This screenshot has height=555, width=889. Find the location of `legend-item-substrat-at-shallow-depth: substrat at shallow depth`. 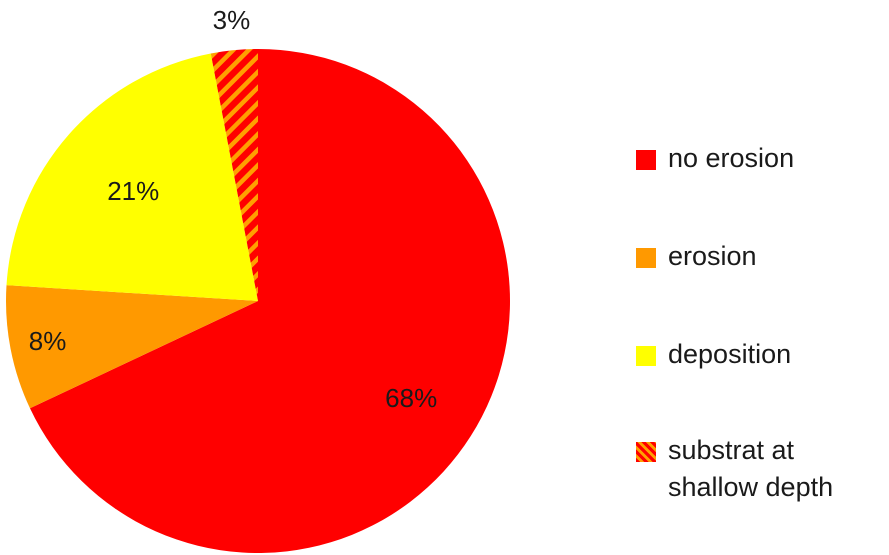

legend-item-substrat-at-shallow-depth: substrat at shallow depth is located at coordinates (734, 469).